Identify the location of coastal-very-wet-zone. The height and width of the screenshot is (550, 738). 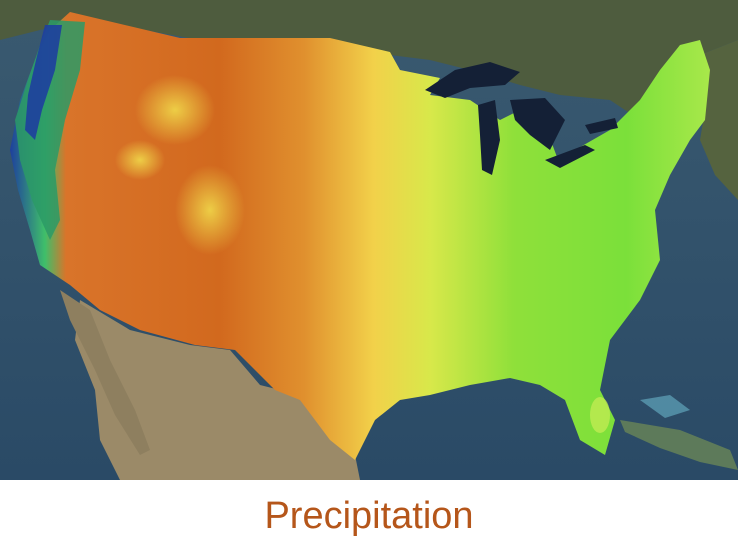
(43, 82).